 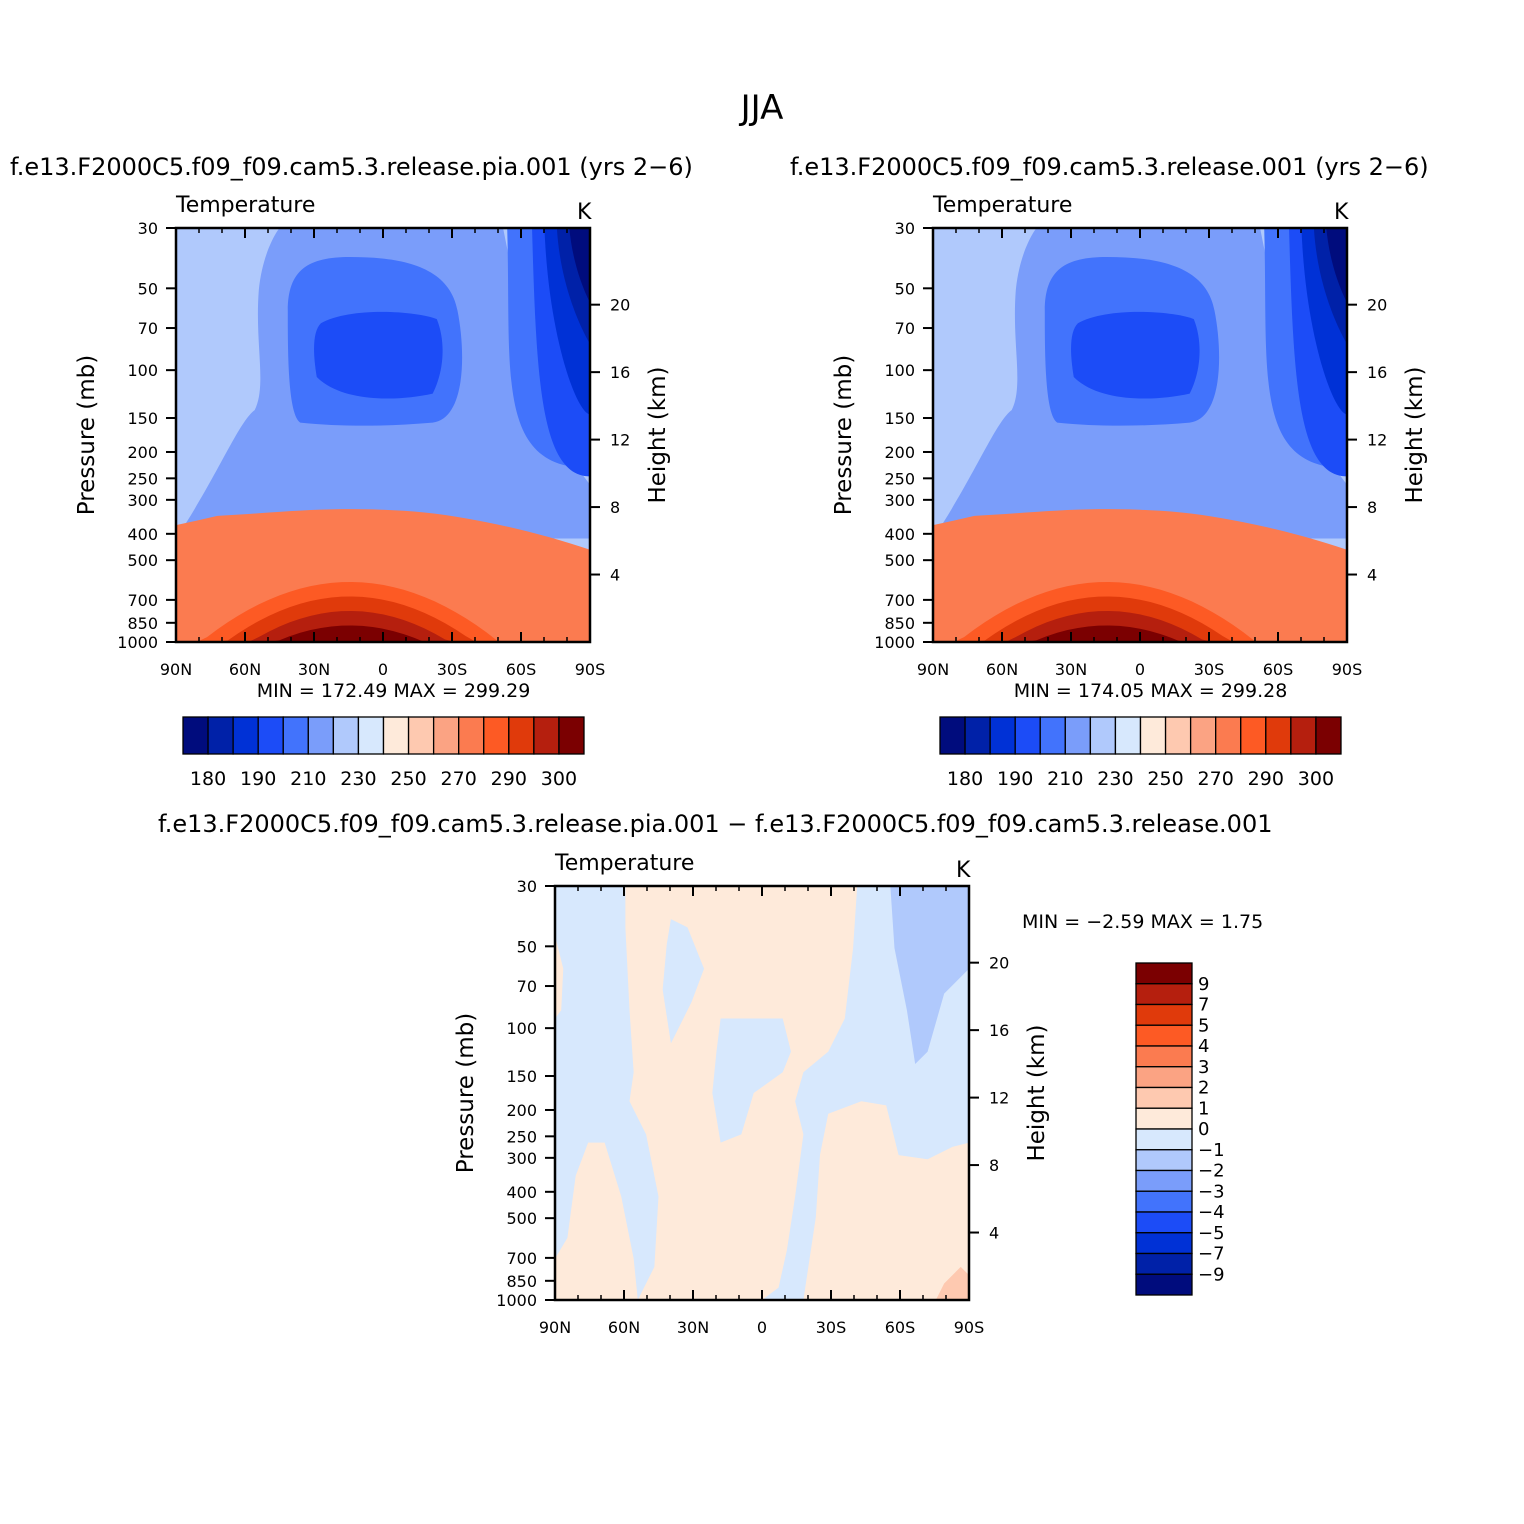 I want to click on y-tick-label: 30, so click(x=527, y=886).